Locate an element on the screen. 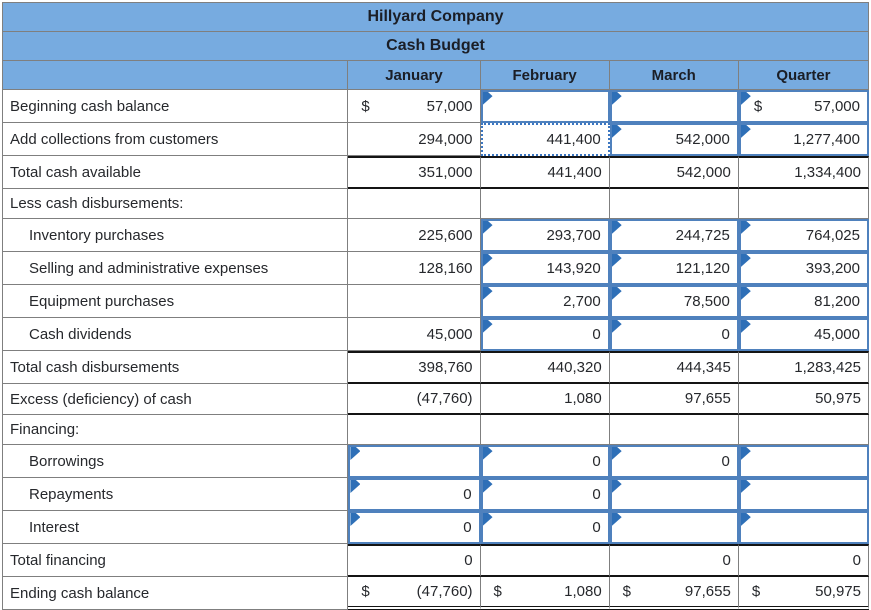  budget-cell: 0 is located at coordinates (803, 560).